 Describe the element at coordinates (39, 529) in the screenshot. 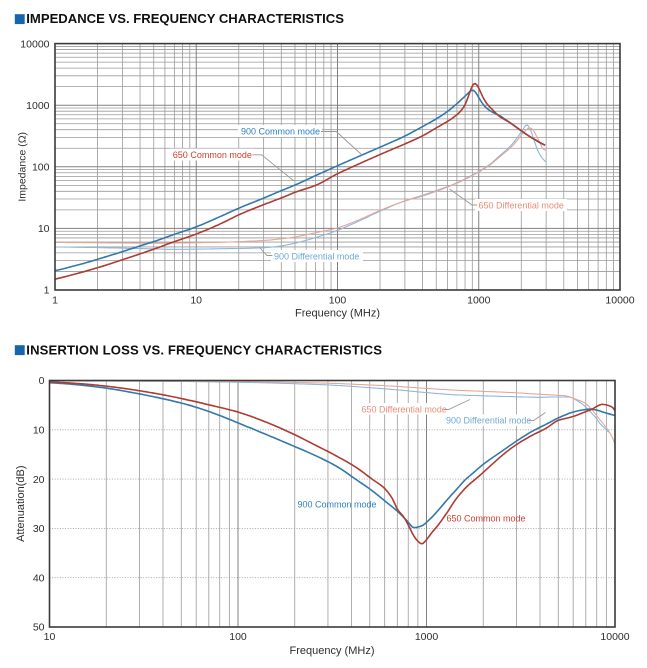

I see `svg-text: 30` at that location.